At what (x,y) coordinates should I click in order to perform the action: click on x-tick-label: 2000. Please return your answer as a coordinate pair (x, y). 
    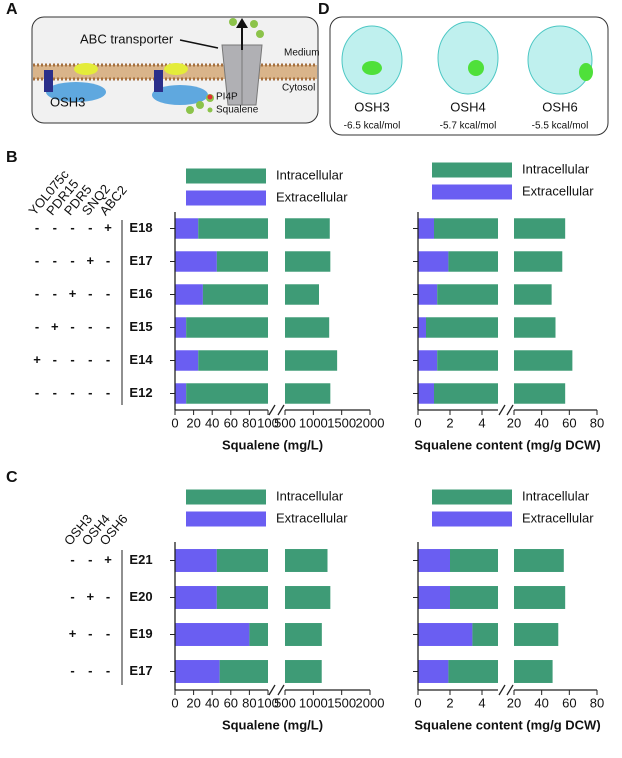
    Looking at the image, I should click on (370, 702).